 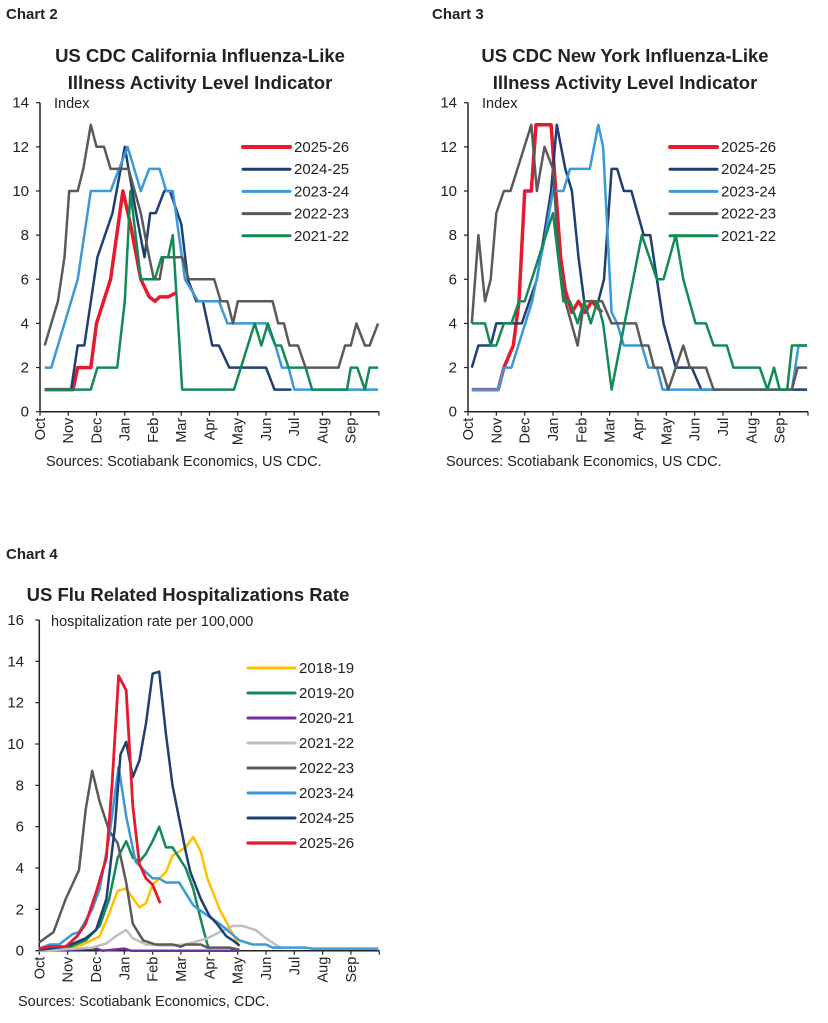 What do you see at coordinates (152, 622) in the screenshot?
I see `chart-4-y-axis-label: hospitalization rate per 100,000` at bounding box center [152, 622].